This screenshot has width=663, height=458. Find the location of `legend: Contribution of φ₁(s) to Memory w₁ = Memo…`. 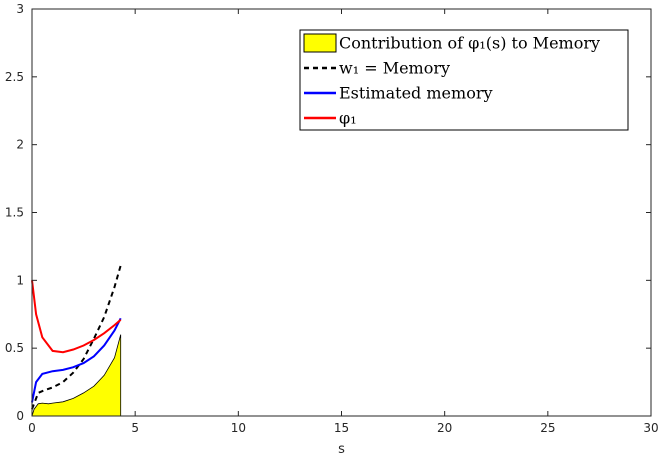

legend: Contribution of φ₁(s) to Memory w₁ = Memo… is located at coordinates (464, 80).